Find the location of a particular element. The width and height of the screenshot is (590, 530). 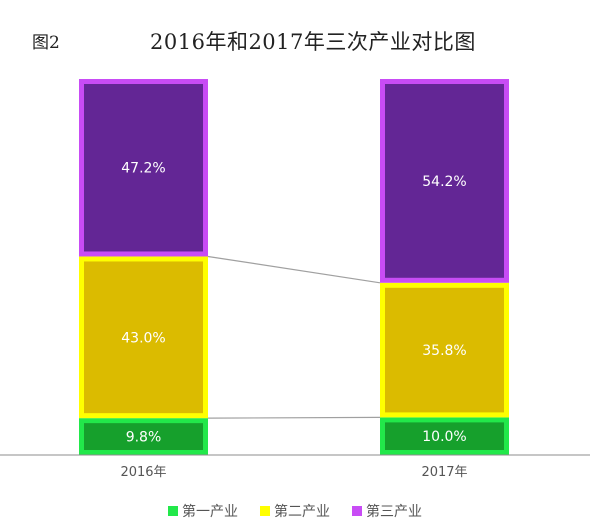

figure-label: 图2 is located at coordinates (46, 43).